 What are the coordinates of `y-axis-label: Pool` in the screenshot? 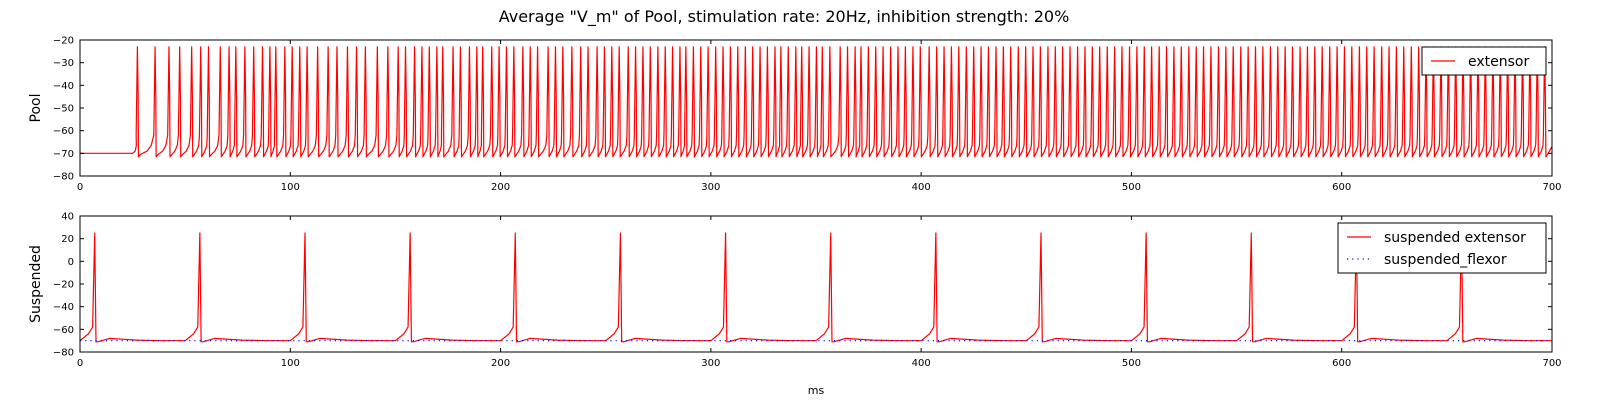 It's located at (36, 108).